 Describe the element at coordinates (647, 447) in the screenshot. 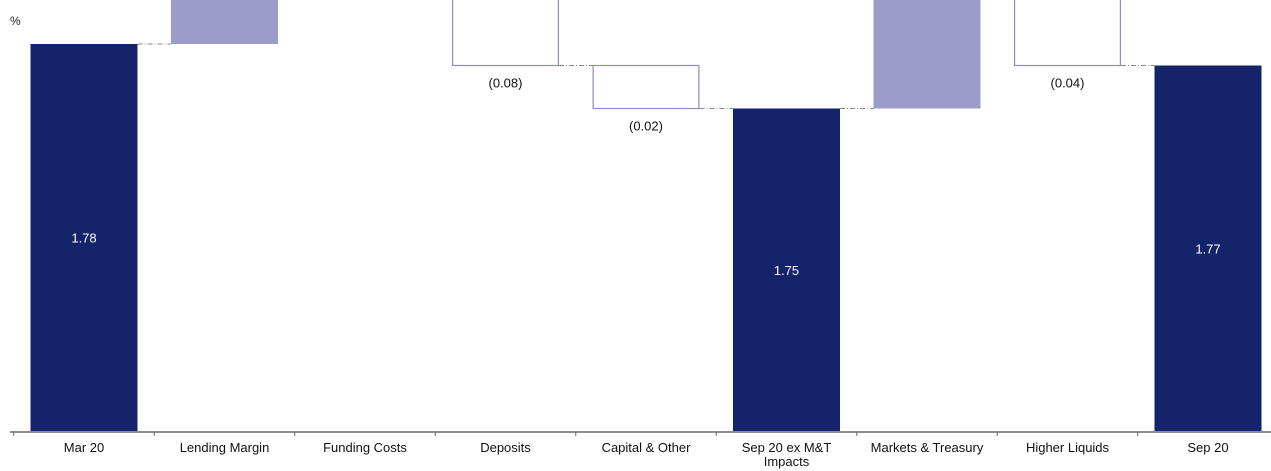

I see `category-label: Capital & Other` at that location.